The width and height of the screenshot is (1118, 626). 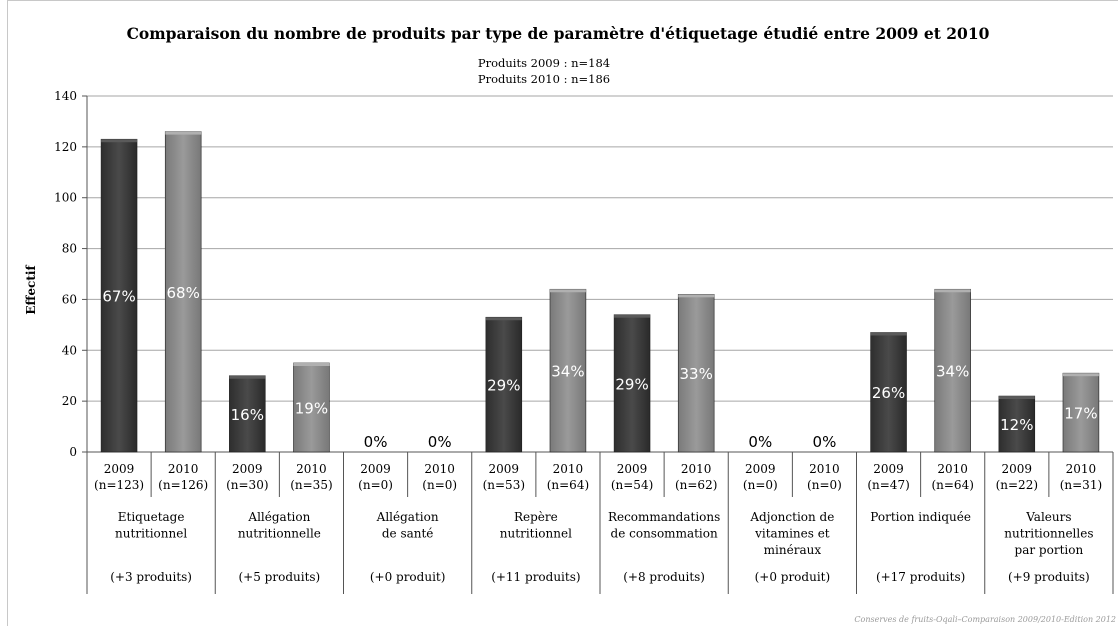 I want to click on chart-subtitle-line-1: Produits 2009 : n=184, so click(x=544, y=63).